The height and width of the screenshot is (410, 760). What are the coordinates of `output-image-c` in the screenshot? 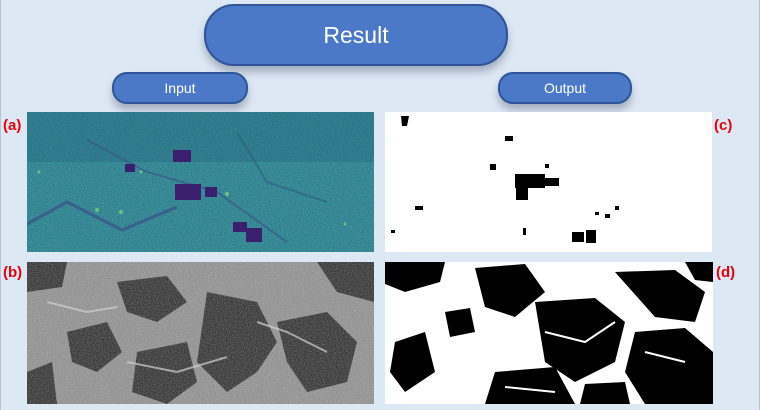 It's located at (548, 182).